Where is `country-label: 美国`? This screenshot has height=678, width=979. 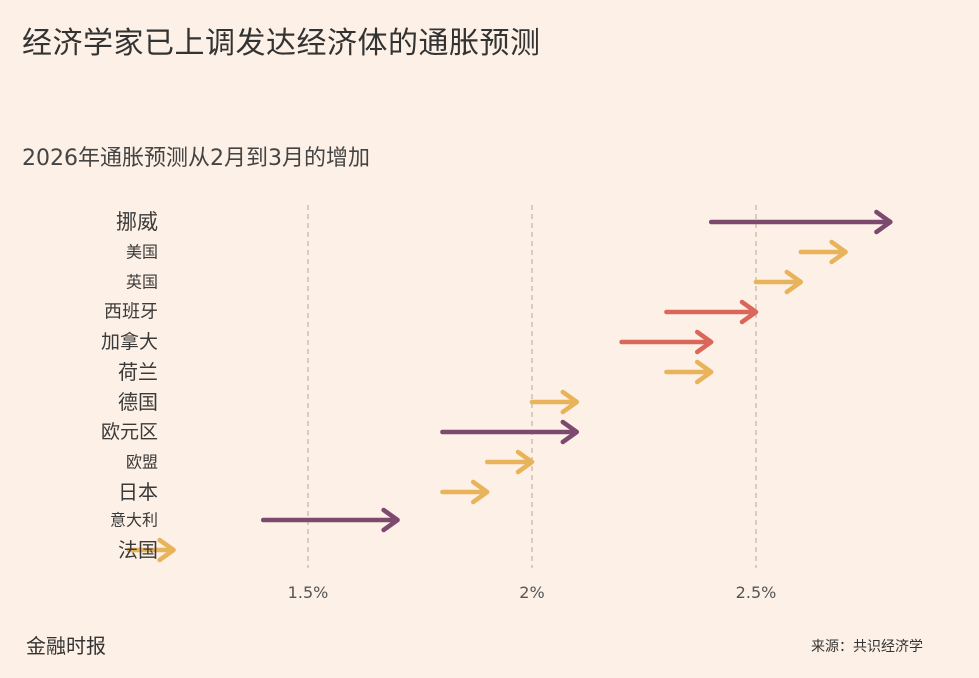
country-label: 美国 is located at coordinates (142, 252).